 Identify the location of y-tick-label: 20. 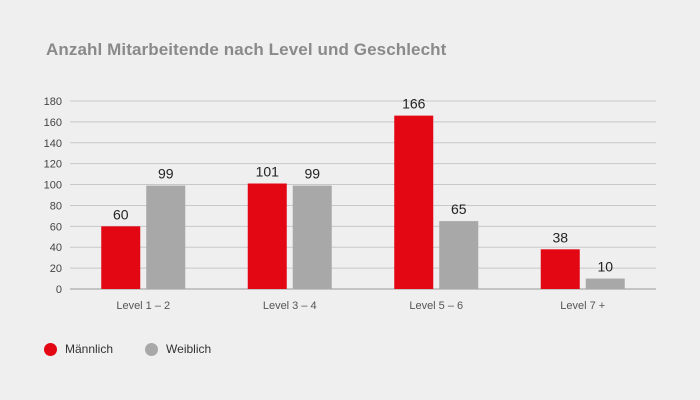
(56, 269).